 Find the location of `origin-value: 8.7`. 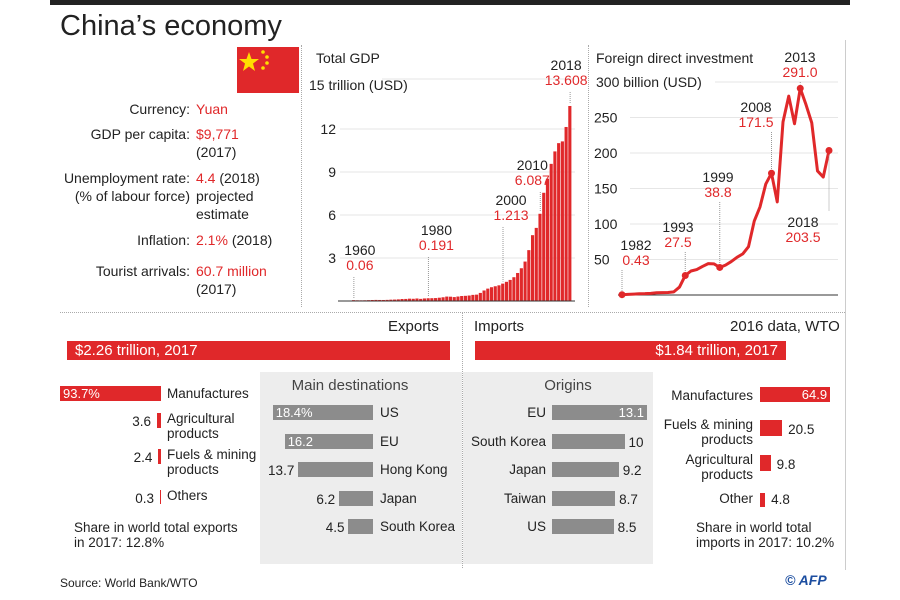

origin-value: 8.7 is located at coordinates (628, 499).